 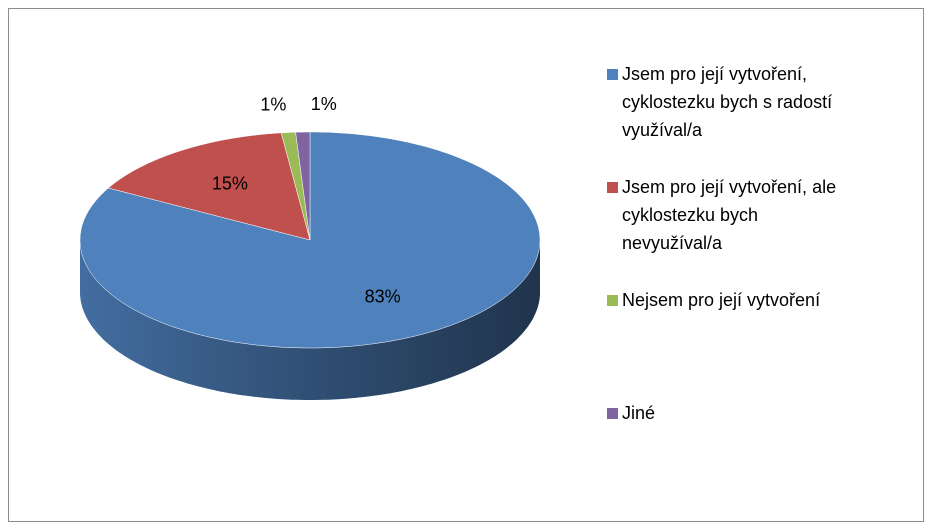 I want to click on data-label: 83%, so click(x=383, y=296).